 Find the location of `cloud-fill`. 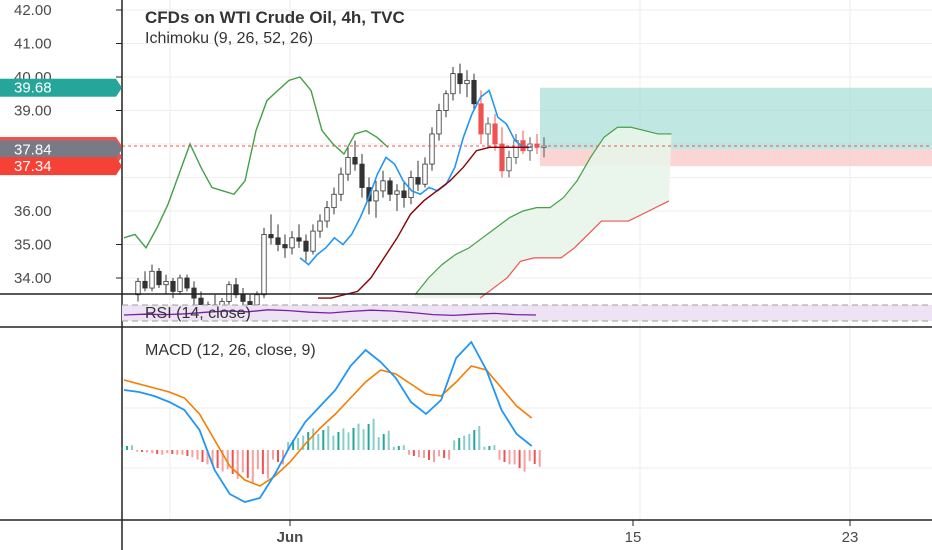

cloud-fill is located at coordinates (543, 213).